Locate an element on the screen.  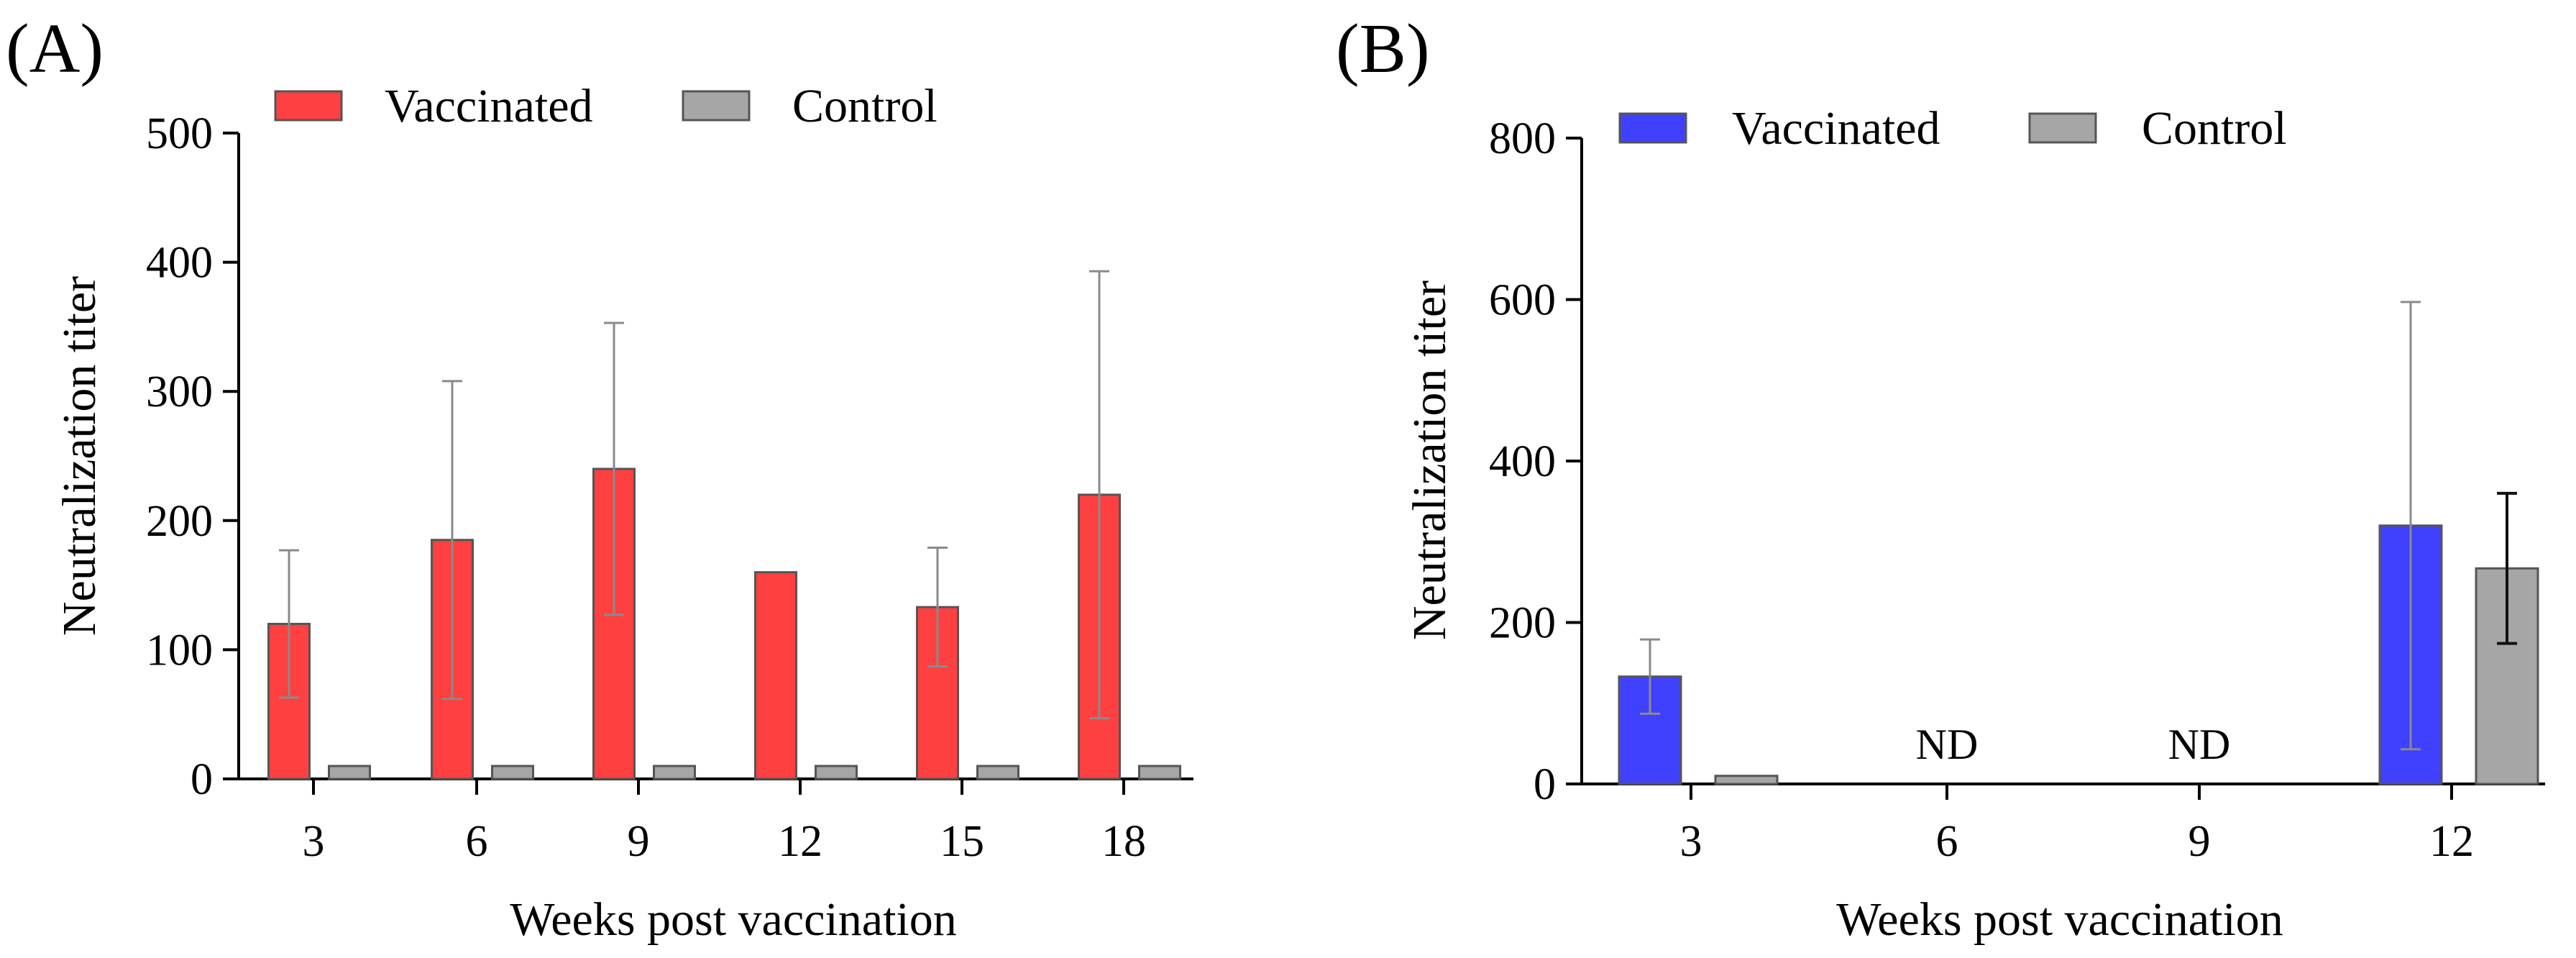
b-x-tick-label: 9 is located at coordinates (2199, 841).